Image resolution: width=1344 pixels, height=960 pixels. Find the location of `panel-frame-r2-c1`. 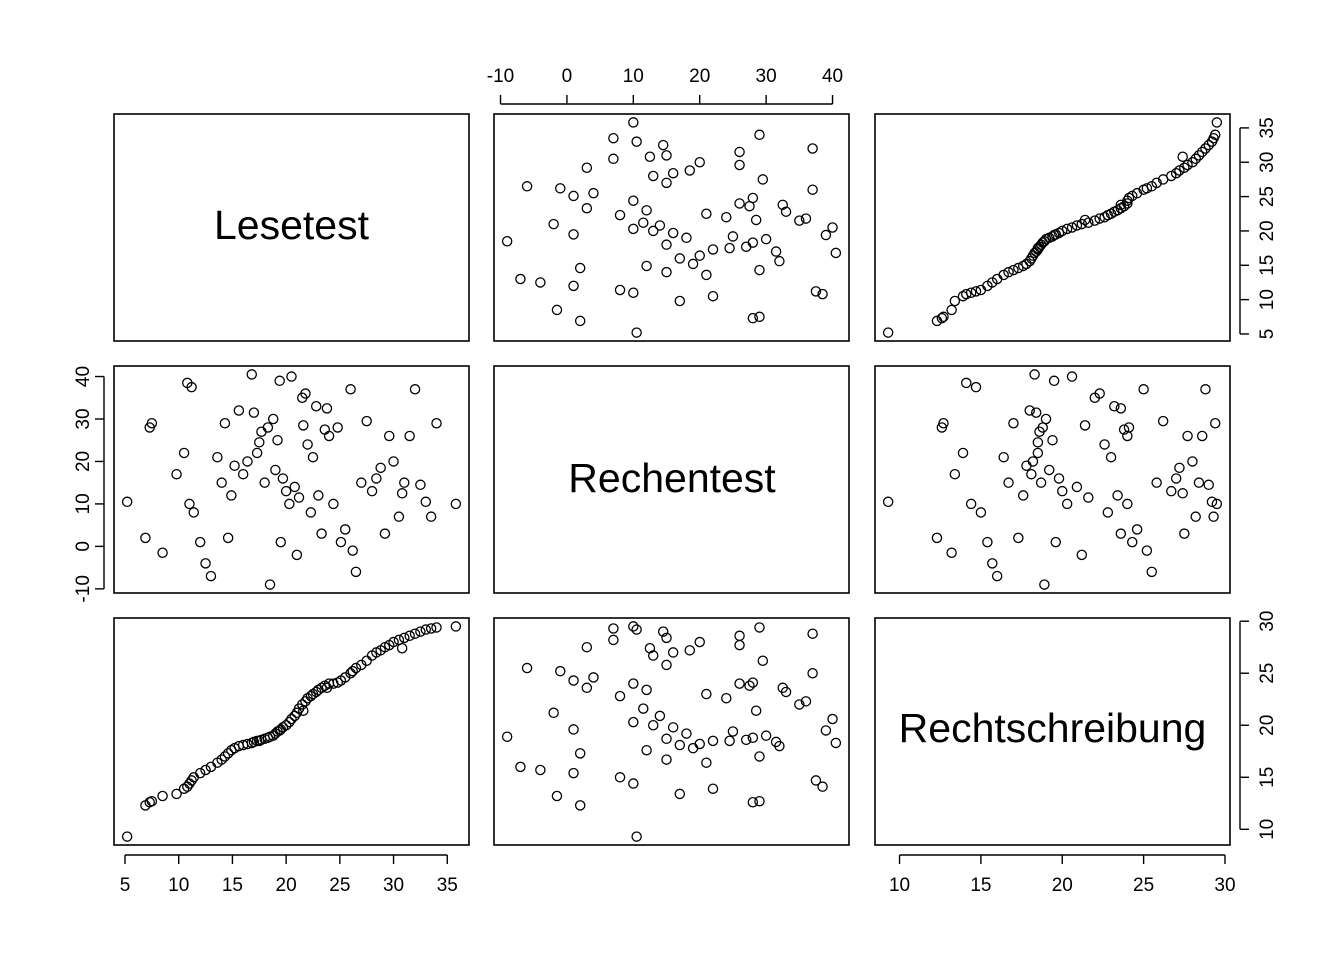

panel-frame-r2-c1 is located at coordinates (671, 731).